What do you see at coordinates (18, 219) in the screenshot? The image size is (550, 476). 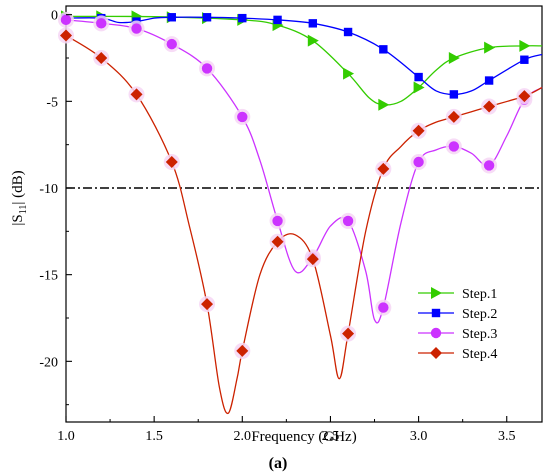 I see `y-axis-title-main: |S` at bounding box center [18, 219].